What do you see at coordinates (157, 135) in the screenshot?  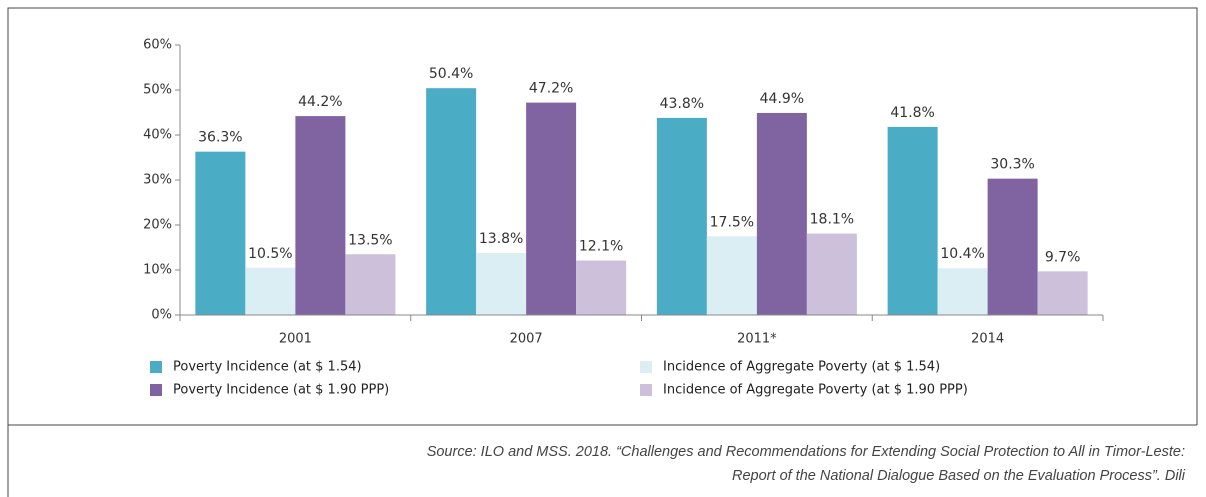 I see `y-tick-label: 40%` at bounding box center [157, 135].